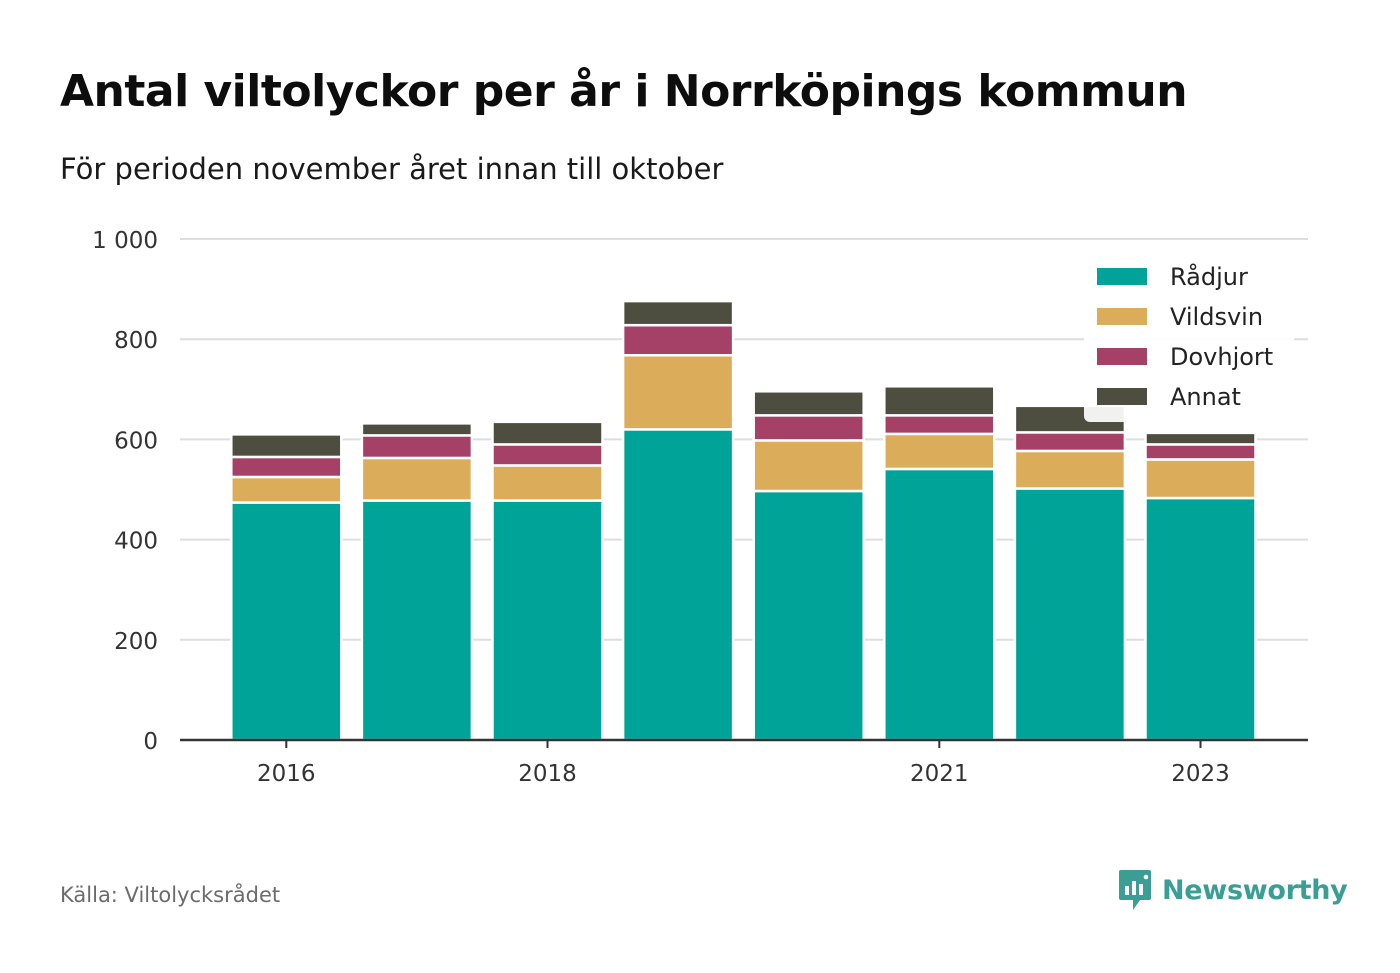 This screenshot has height=973, width=1400. I want to click on bar-stack-2019, so click(678, 520).